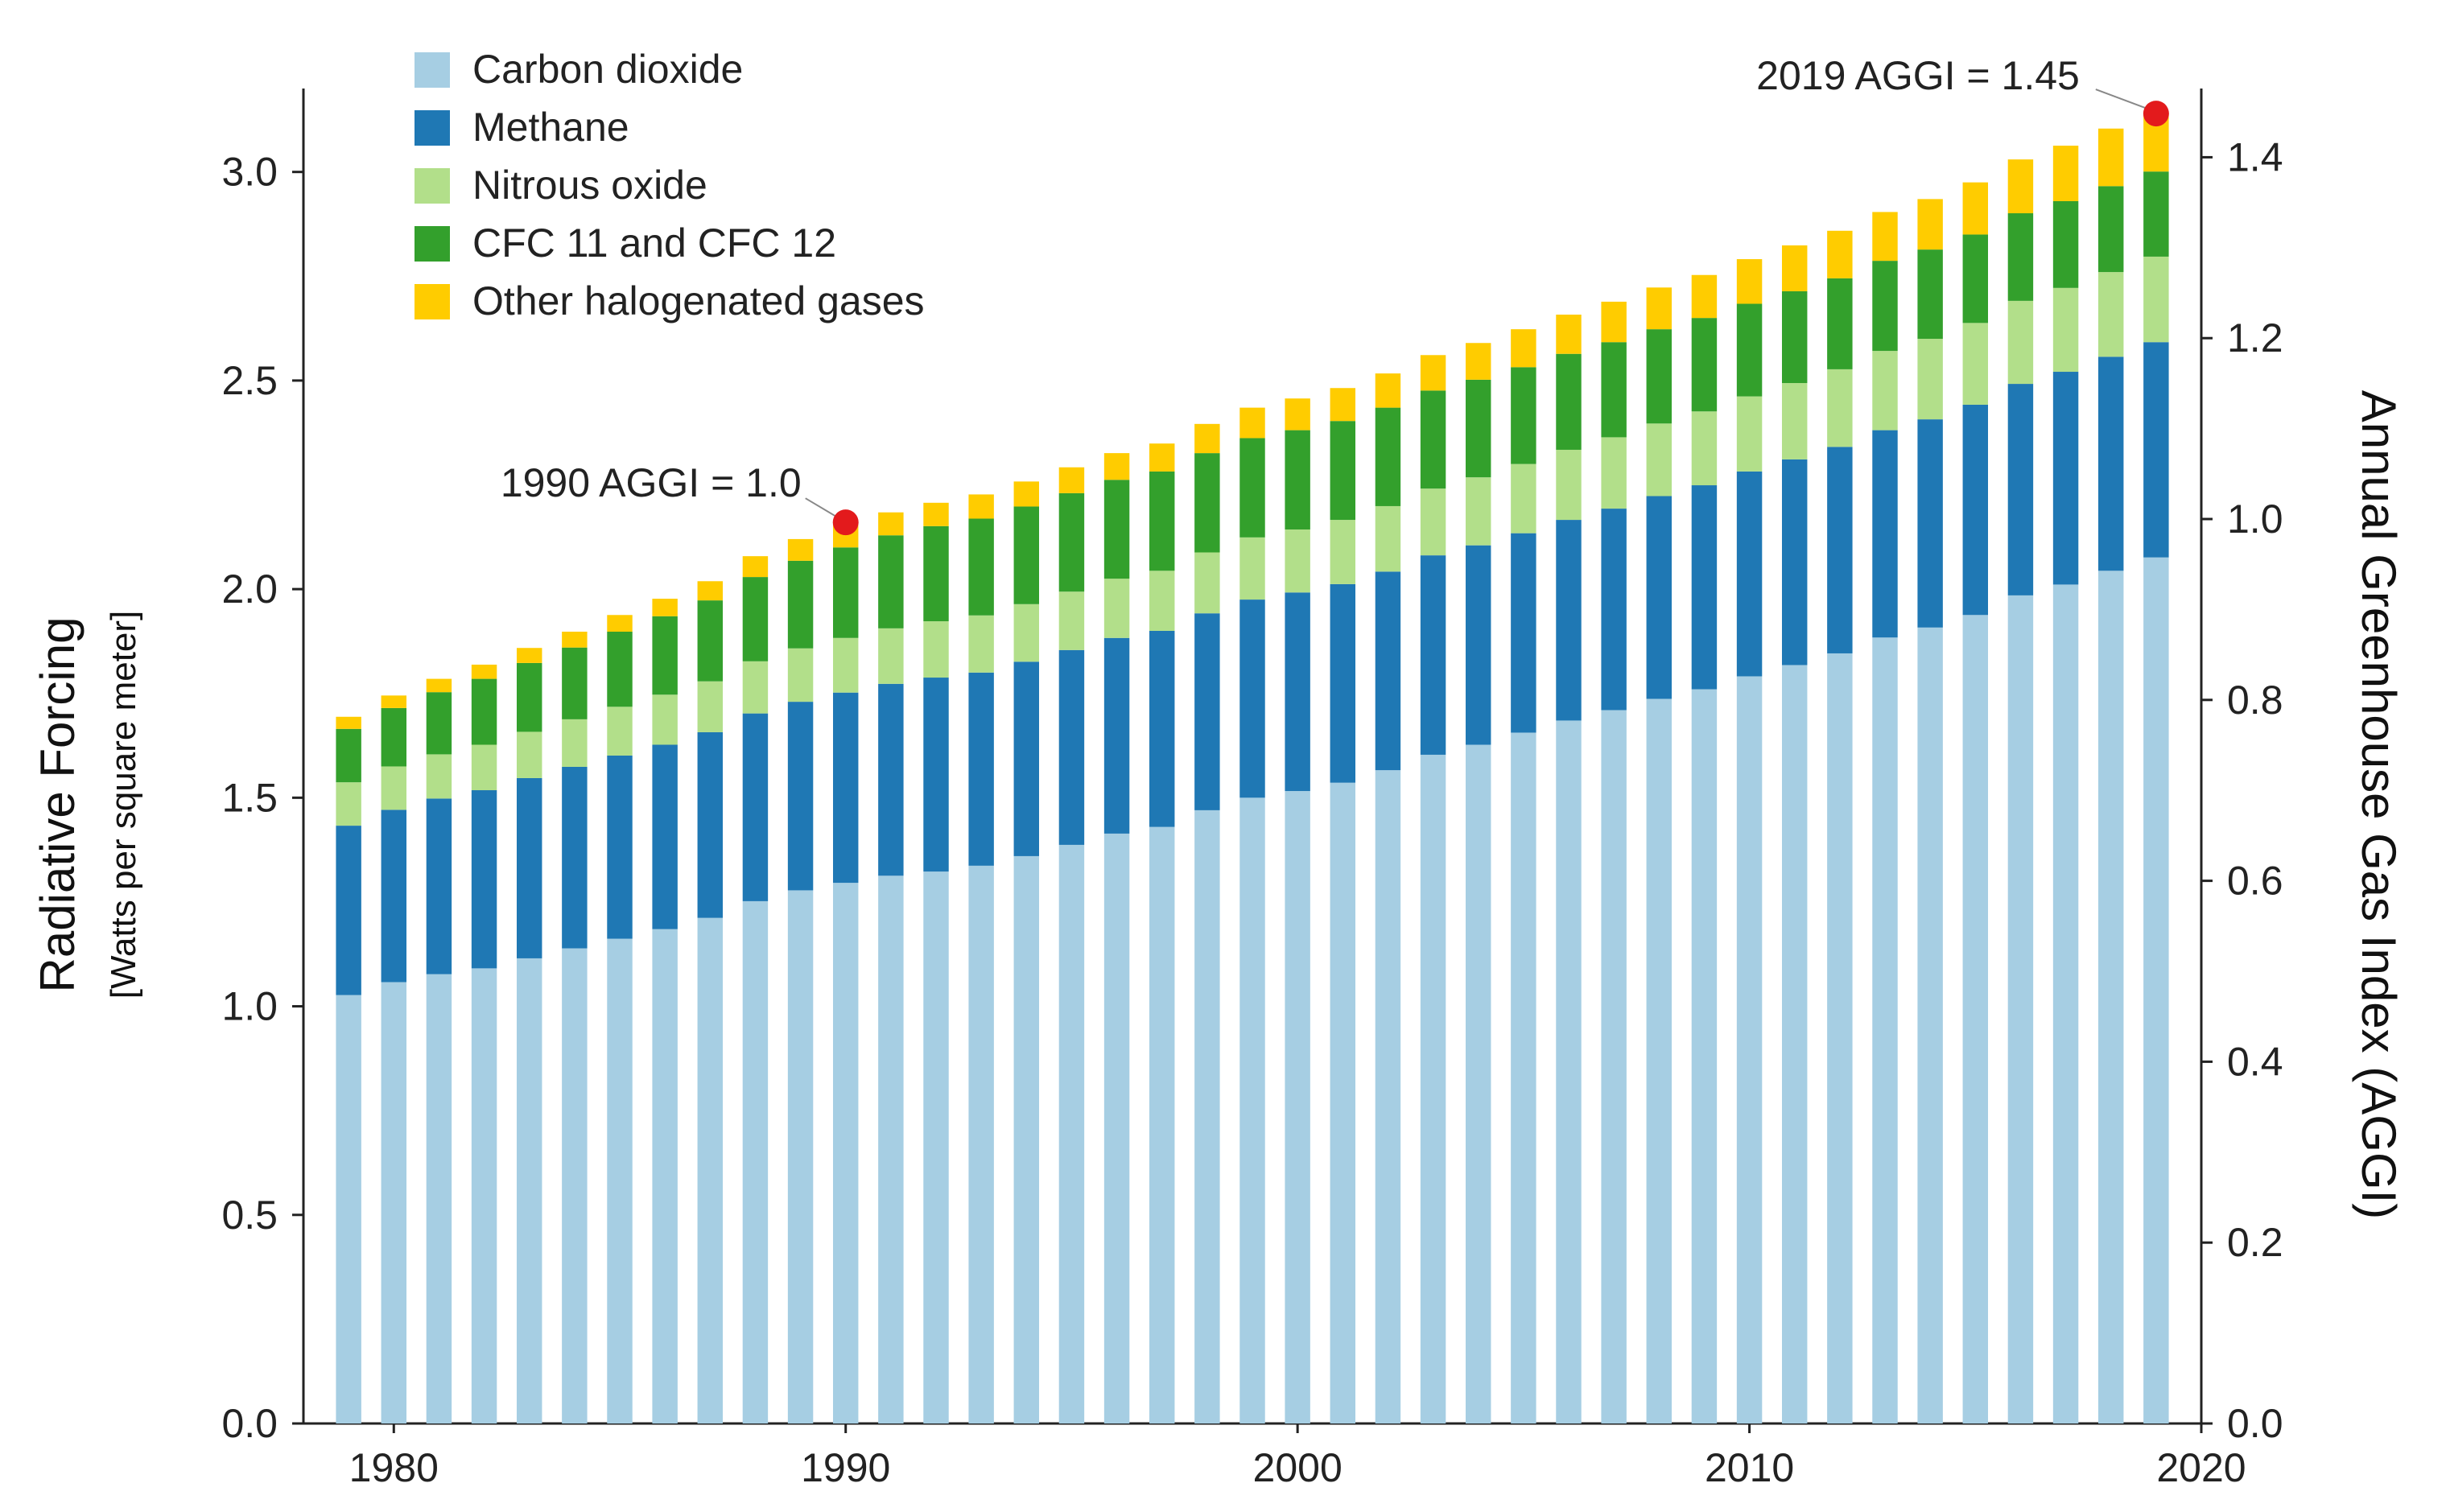 Image resolution: width=2450 pixels, height=1512 pixels. What do you see at coordinates (1794, 421) in the screenshot?
I see `bar-2011-nitrous-oxide` at bounding box center [1794, 421].